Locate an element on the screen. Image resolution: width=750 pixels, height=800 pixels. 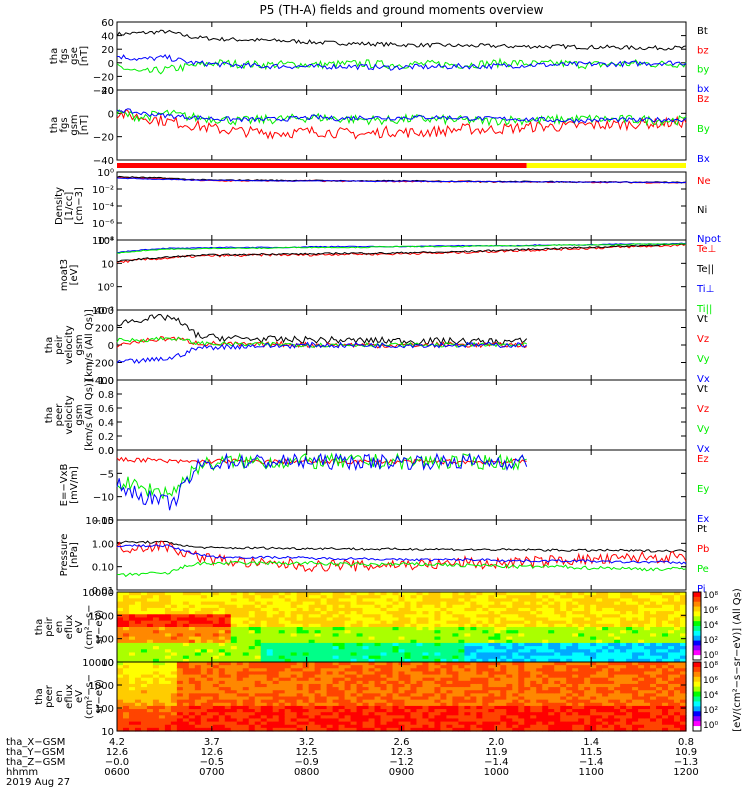
y-tick-label: 40 is located at coordinates (107, 37).